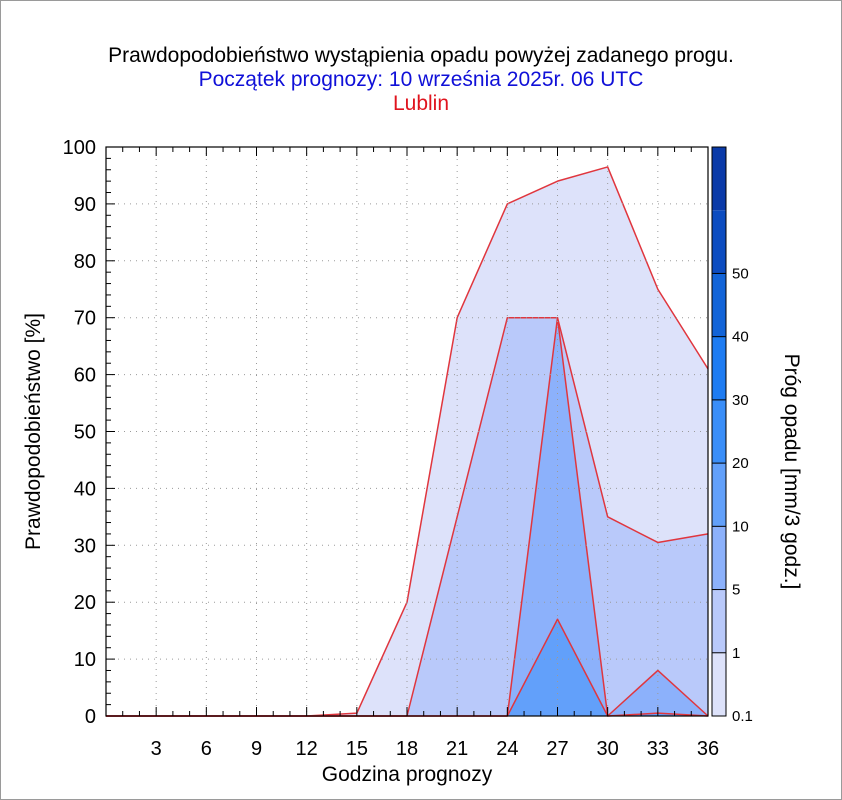  What do you see at coordinates (791, 472) in the screenshot?
I see `colorbar-title: Próg opadu [mm/3 godz.]` at bounding box center [791, 472].